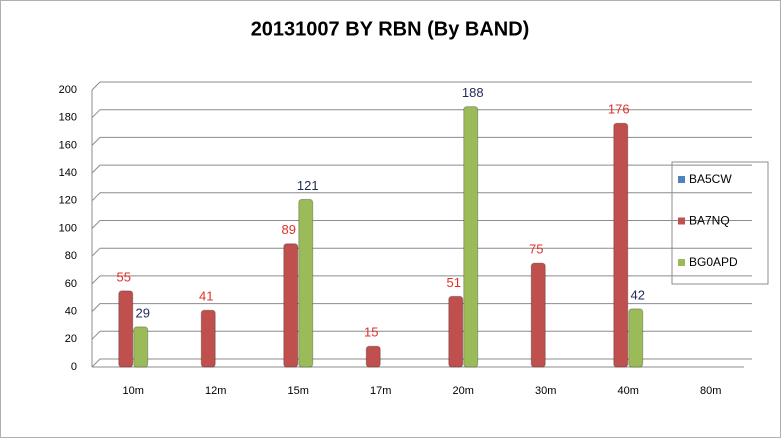 The width and height of the screenshot is (782, 439). I want to click on y-tick-label: 120, so click(68, 201).